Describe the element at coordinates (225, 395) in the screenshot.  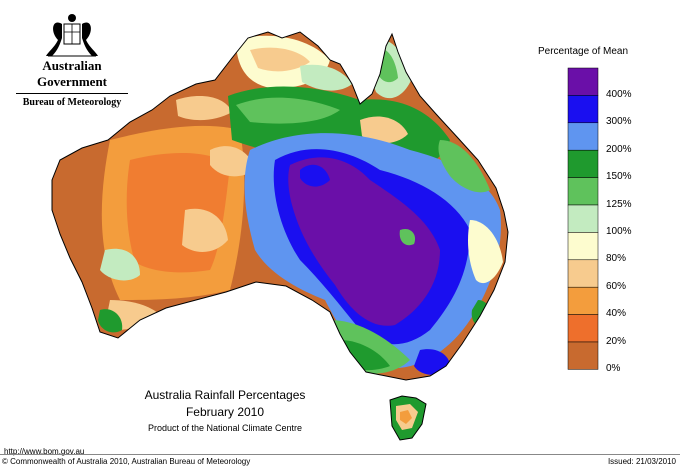
I see `map-title: Australia Rainfall Percentages` at that location.